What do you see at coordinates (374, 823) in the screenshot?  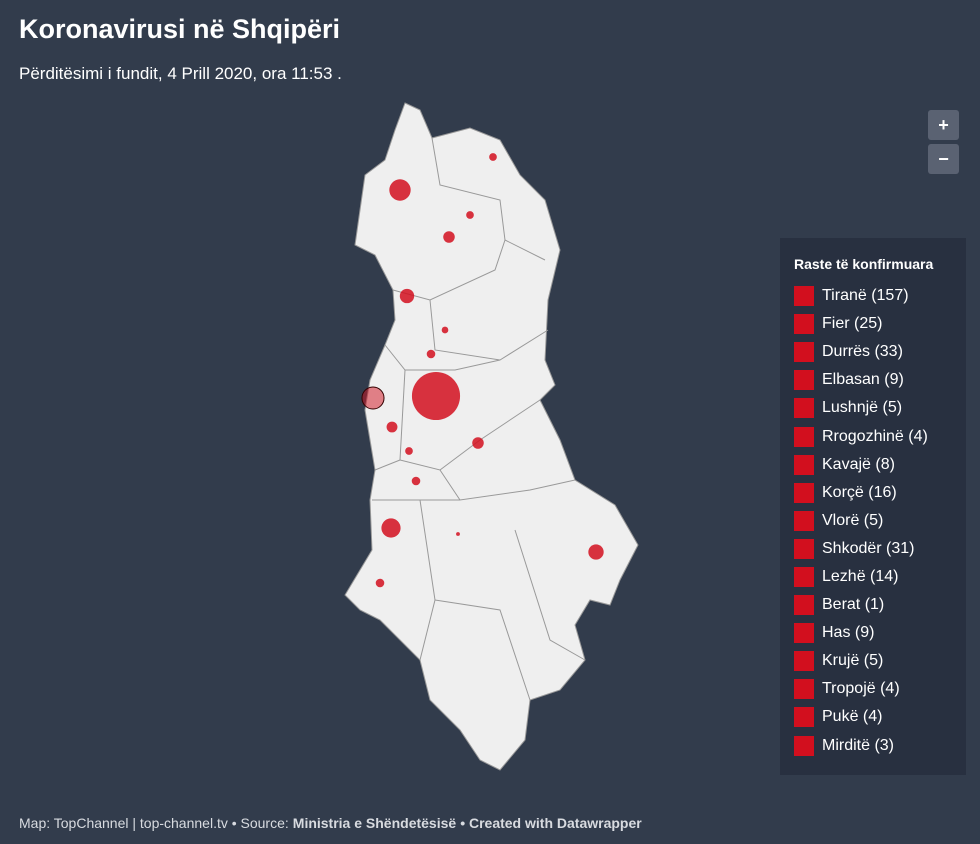 I see `footer-source: Ministria e Shëndetësisë` at bounding box center [374, 823].